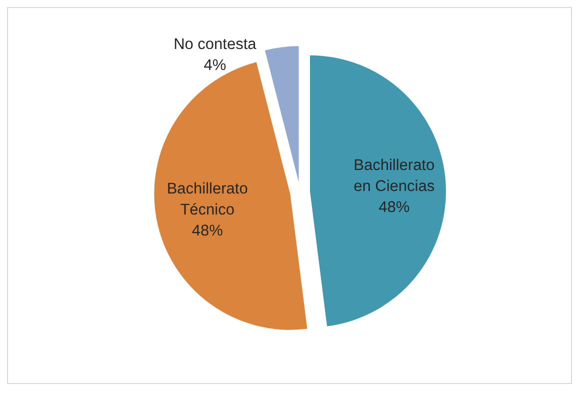 The height and width of the screenshot is (402, 580). What do you see at coordinates (215, 44) in the screenshot?
I see `slice-label: No contesta` at bounding box center [215, 44].